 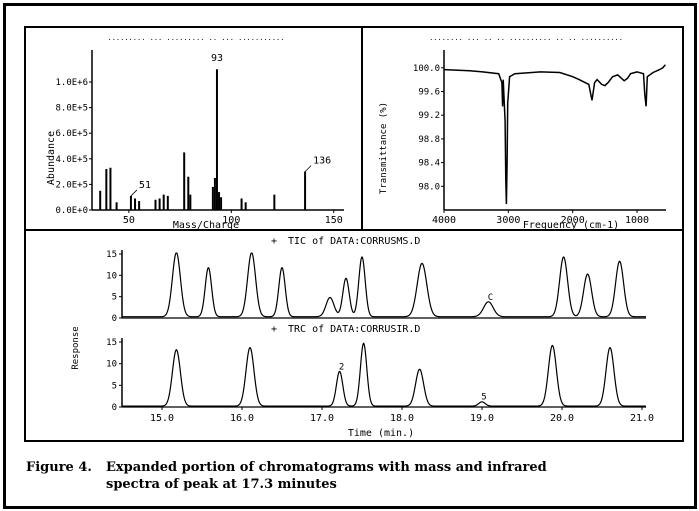 What do you see at coordinates (354, 241) in the screenshot?
I see `chrom-series-name: TIC of DATA:CORRUSMS.D` at bounding box center [354, 241].